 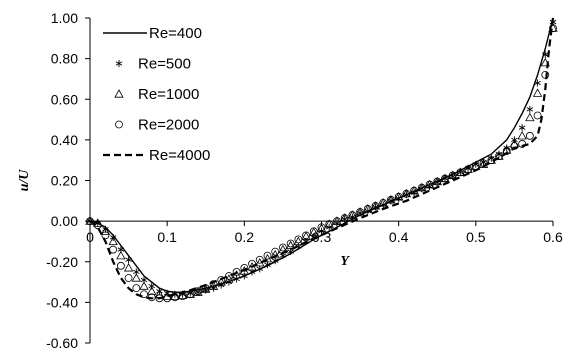 What do you see at coordinates (476, 237) in the screenshot?
I see `x-tick-label: 0.5` at bounding box center [476, 237].